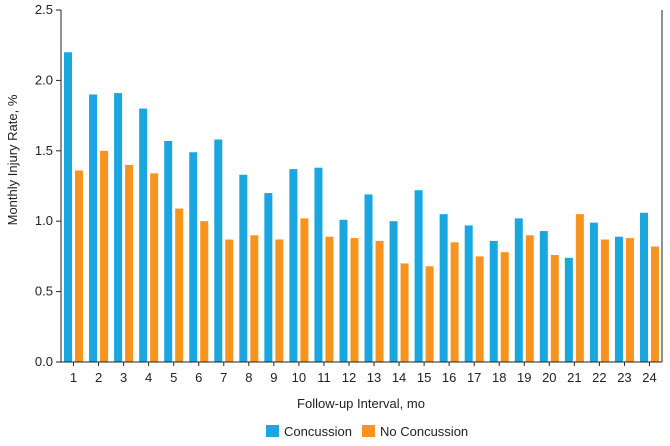  Describe the element at coordinates (299, 377) in the screenshot. I see `x-tick-label: 10` at that location.